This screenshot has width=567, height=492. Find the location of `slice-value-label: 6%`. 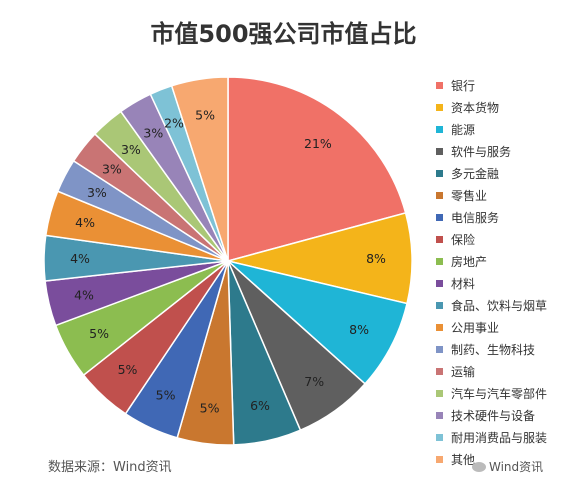

slice-value-label: 6% is located at coordinates (260, 405).